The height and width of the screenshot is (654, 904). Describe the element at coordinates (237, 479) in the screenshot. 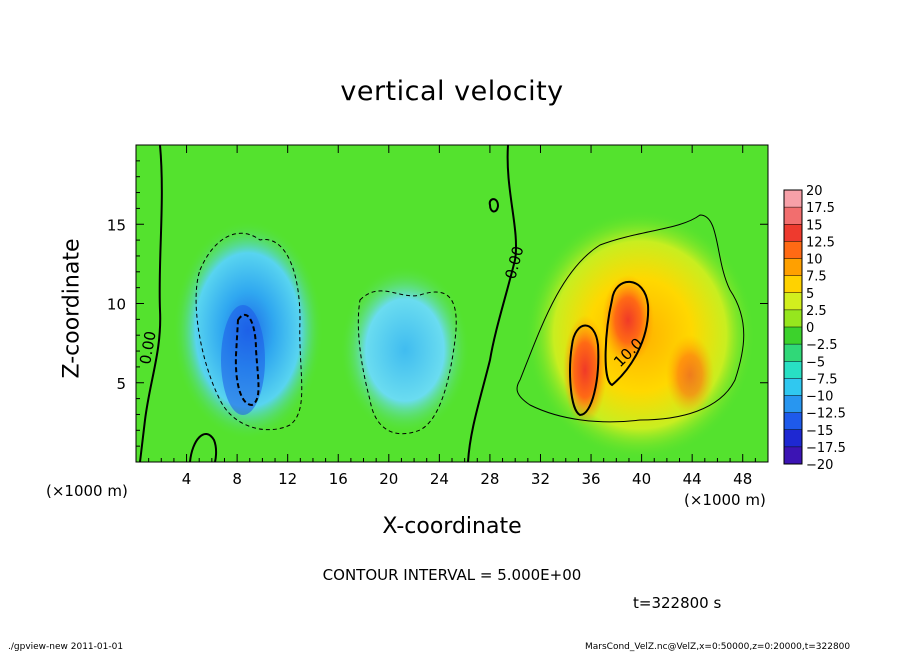

I see `x-tick-label: 8` at that location.